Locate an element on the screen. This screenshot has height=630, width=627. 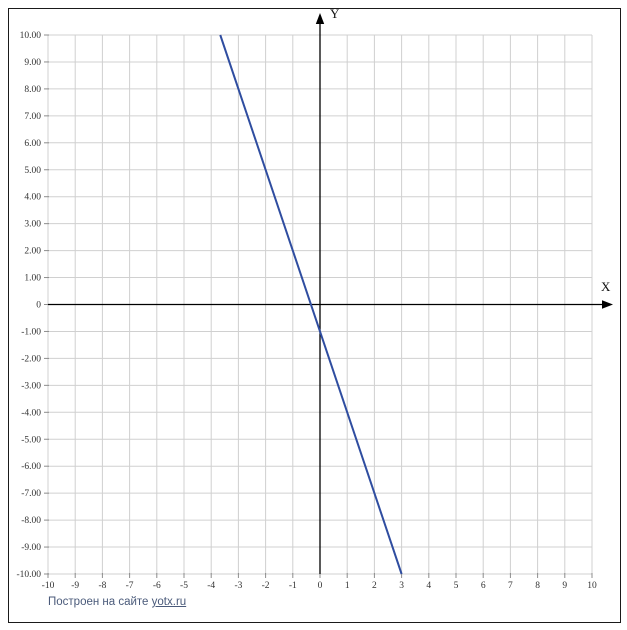
y-tick-label: -8.00 is located at coordinates (31, 521).